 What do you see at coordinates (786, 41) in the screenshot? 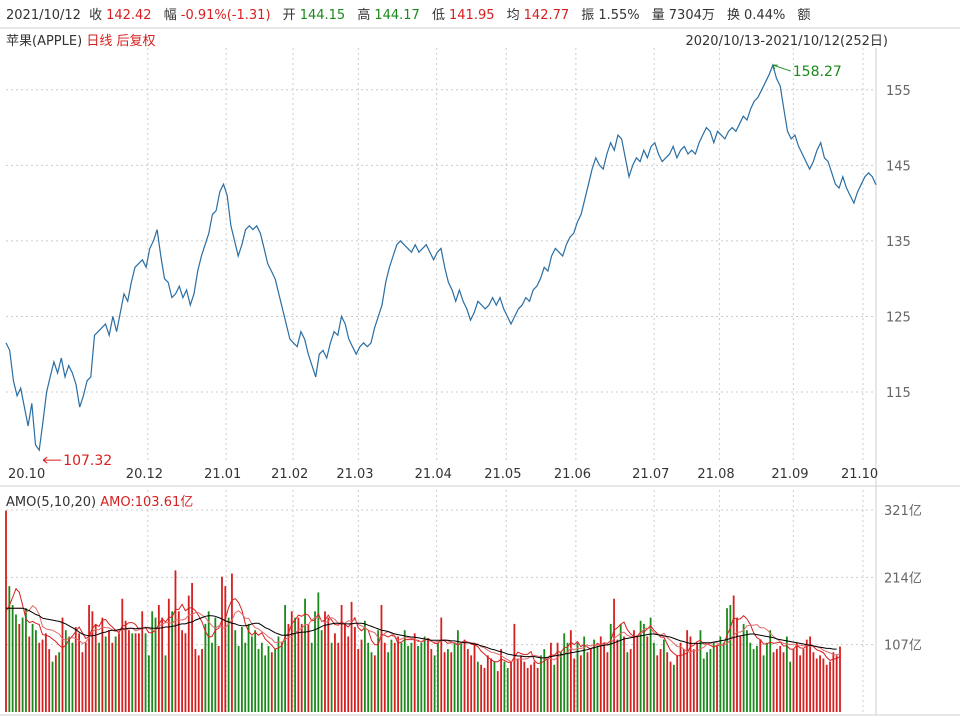
I see `date-range: 2020/10/13-2021/10/12(252日)` at bounding box center [786, 41].